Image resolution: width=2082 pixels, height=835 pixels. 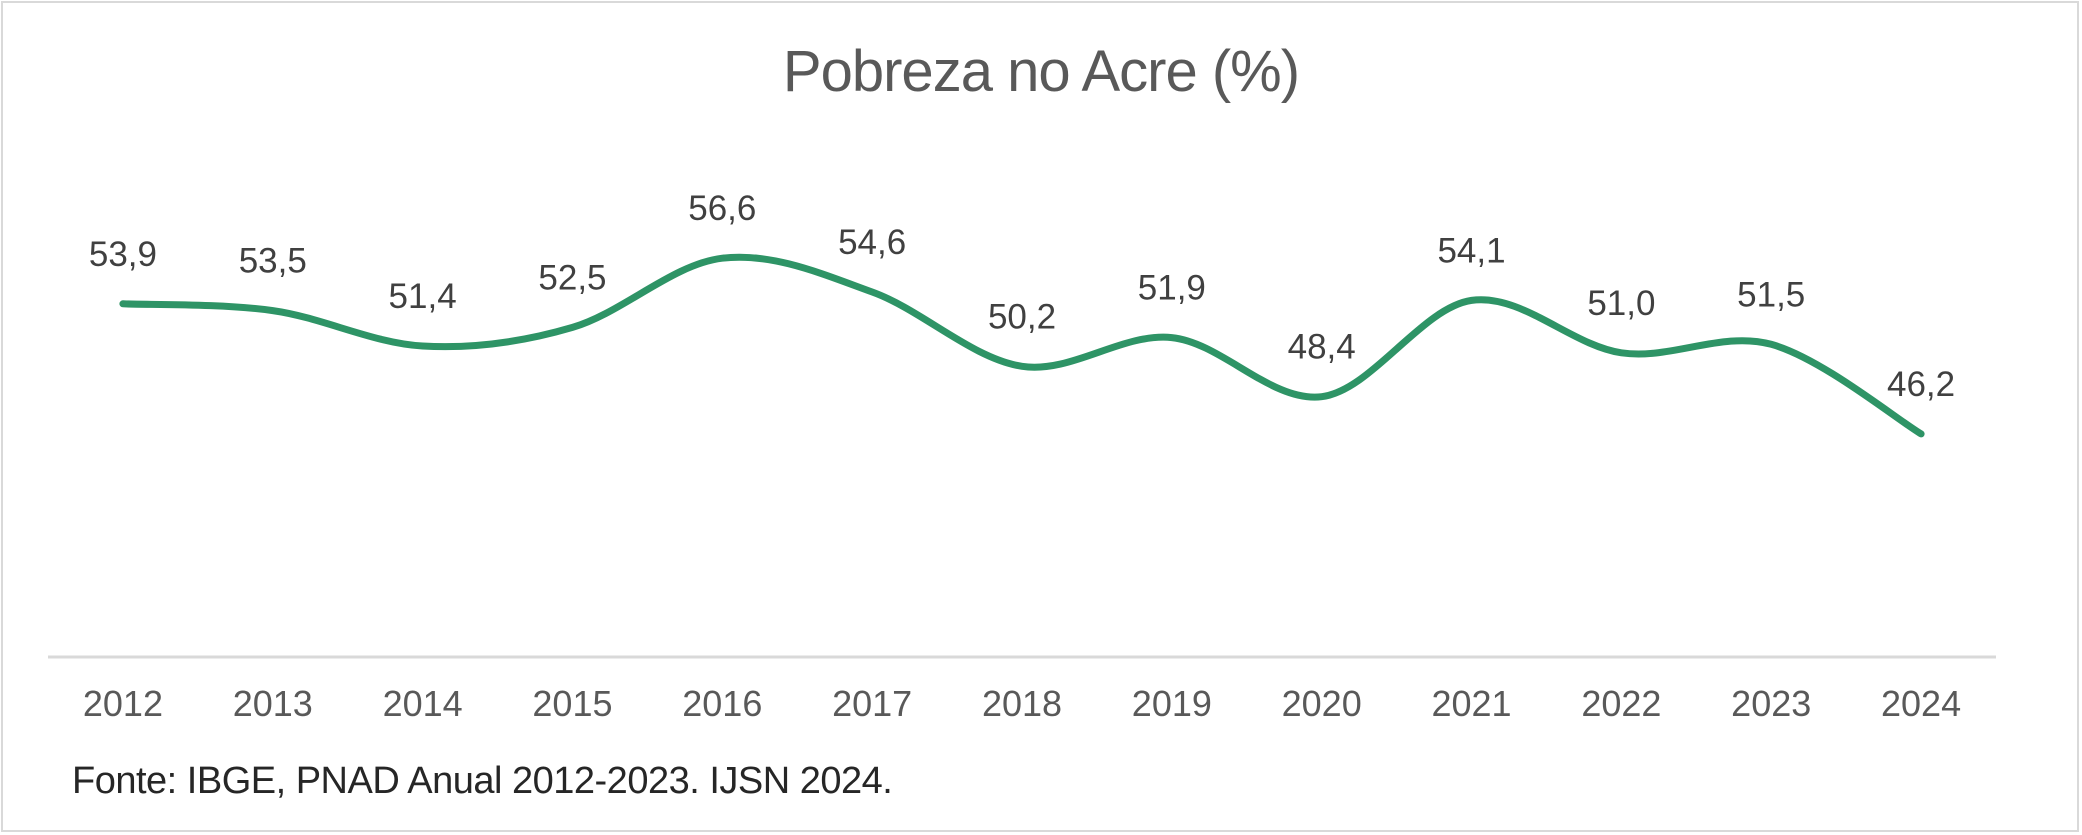 What do you see at coordinates (1471, 703) in the screenshot?
I see `x-tick-label-2021: 2021` at bounding box center [1471, 703].